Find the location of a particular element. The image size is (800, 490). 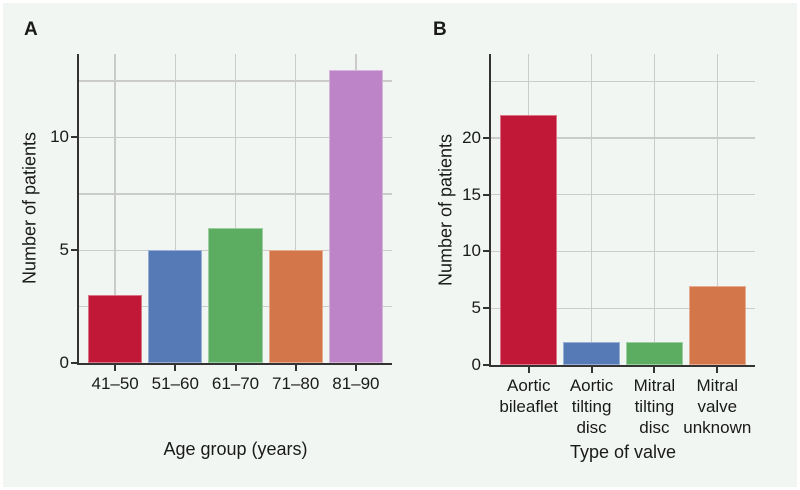

bar-41–50 is located at coordinates (115, 329).